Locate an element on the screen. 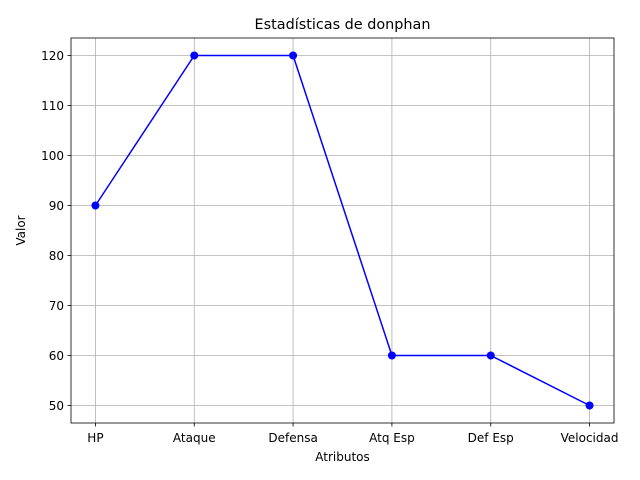  x-tick-label: Velocidad is located at coordinates (590, 438).